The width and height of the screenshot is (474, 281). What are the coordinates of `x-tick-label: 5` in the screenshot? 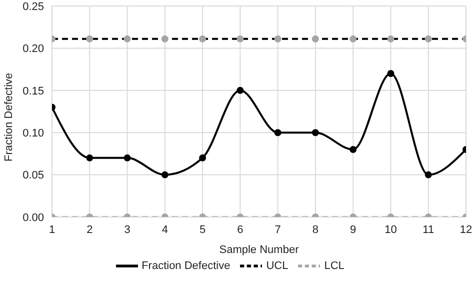 It's located at (202, 230).